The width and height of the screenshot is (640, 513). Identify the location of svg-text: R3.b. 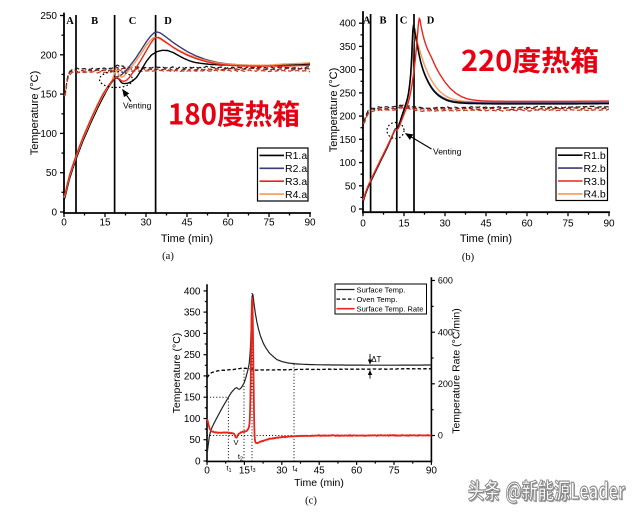
(595, 182).